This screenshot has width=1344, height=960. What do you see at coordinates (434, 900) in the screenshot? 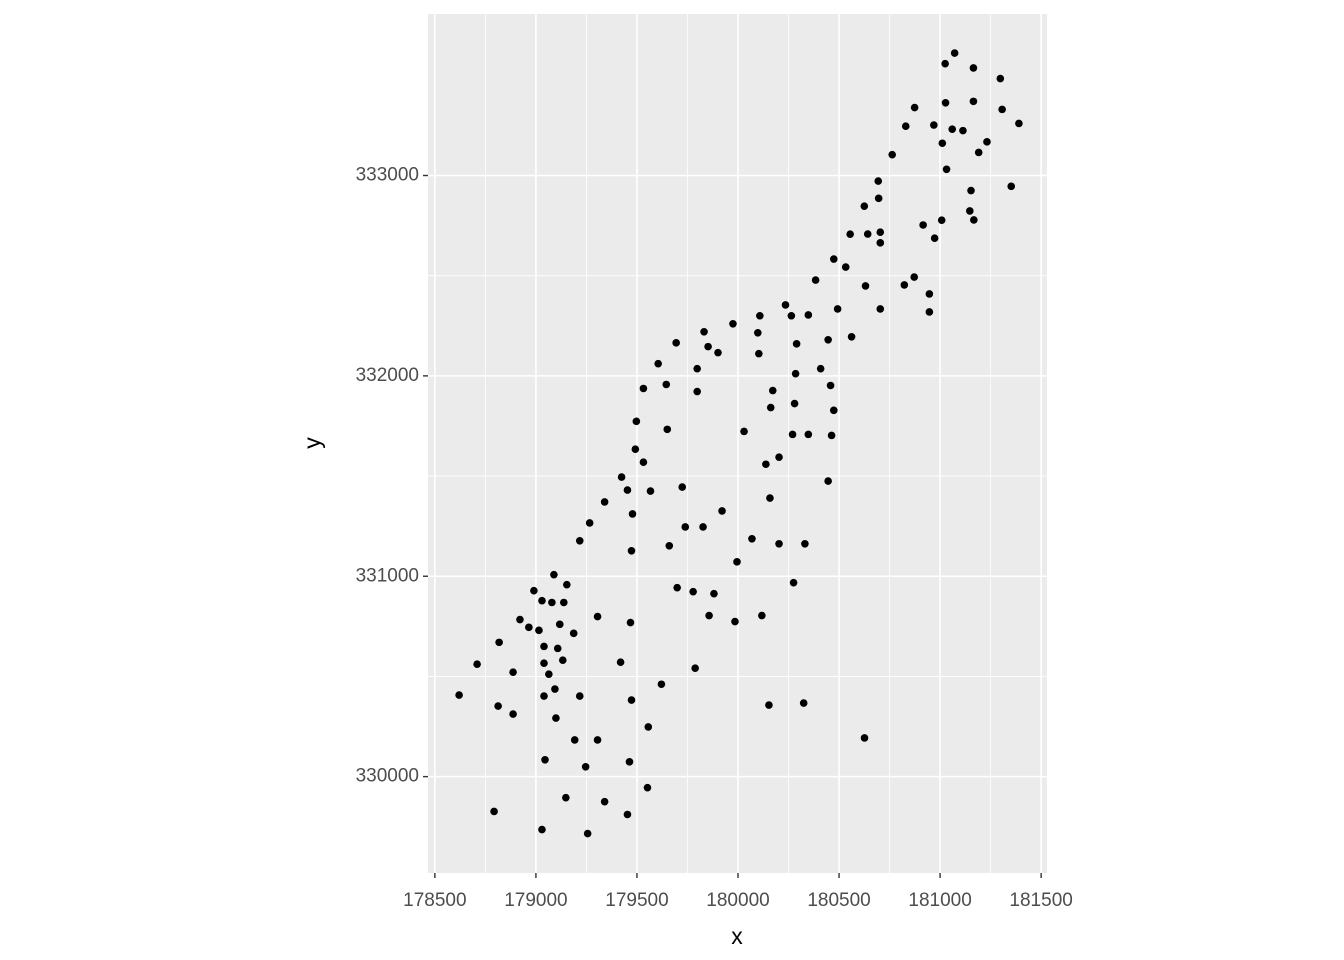
I see `x-tick-label: 178500` at bounding box center [434, 900].